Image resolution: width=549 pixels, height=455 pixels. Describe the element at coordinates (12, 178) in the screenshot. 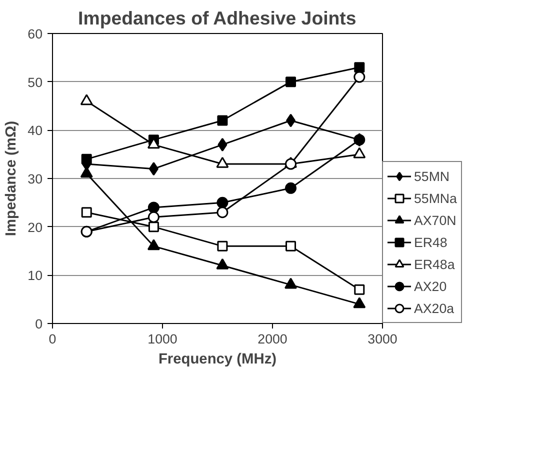

I see `y-axis-title: Impedance (mΩ)` at that location.